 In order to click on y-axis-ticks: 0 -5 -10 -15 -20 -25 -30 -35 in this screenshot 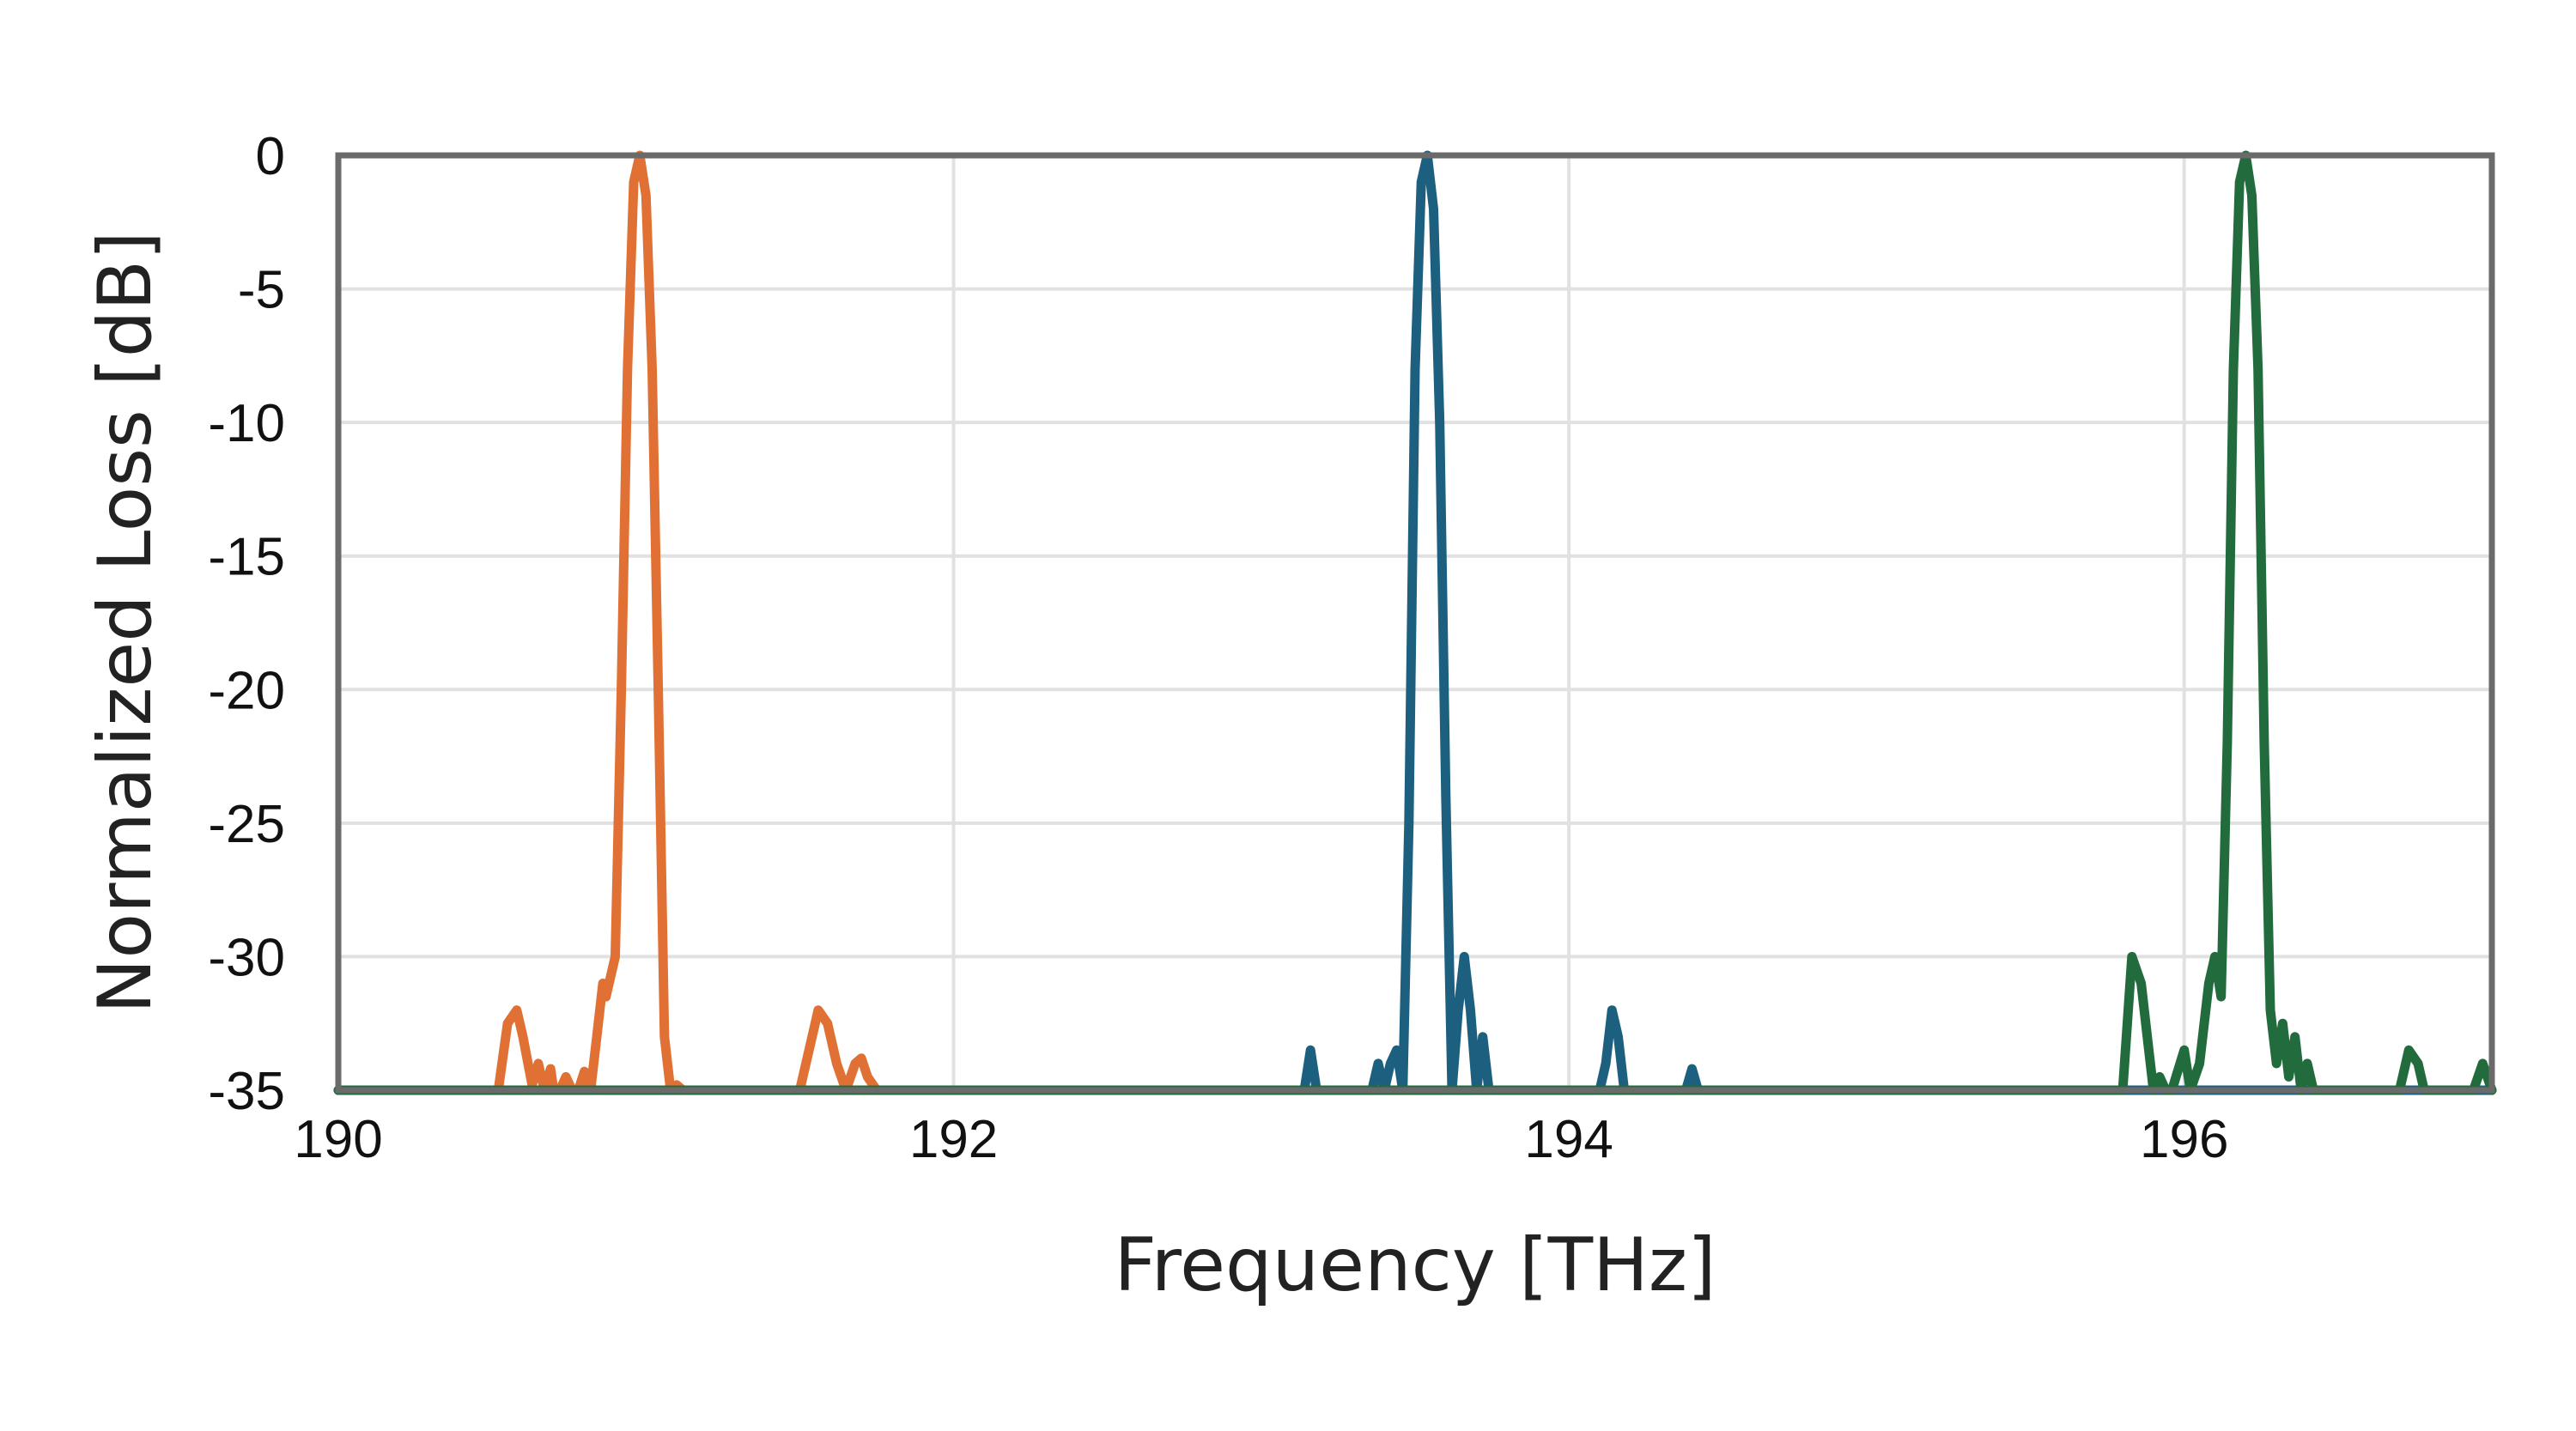, I will do `click(247, 624)`.